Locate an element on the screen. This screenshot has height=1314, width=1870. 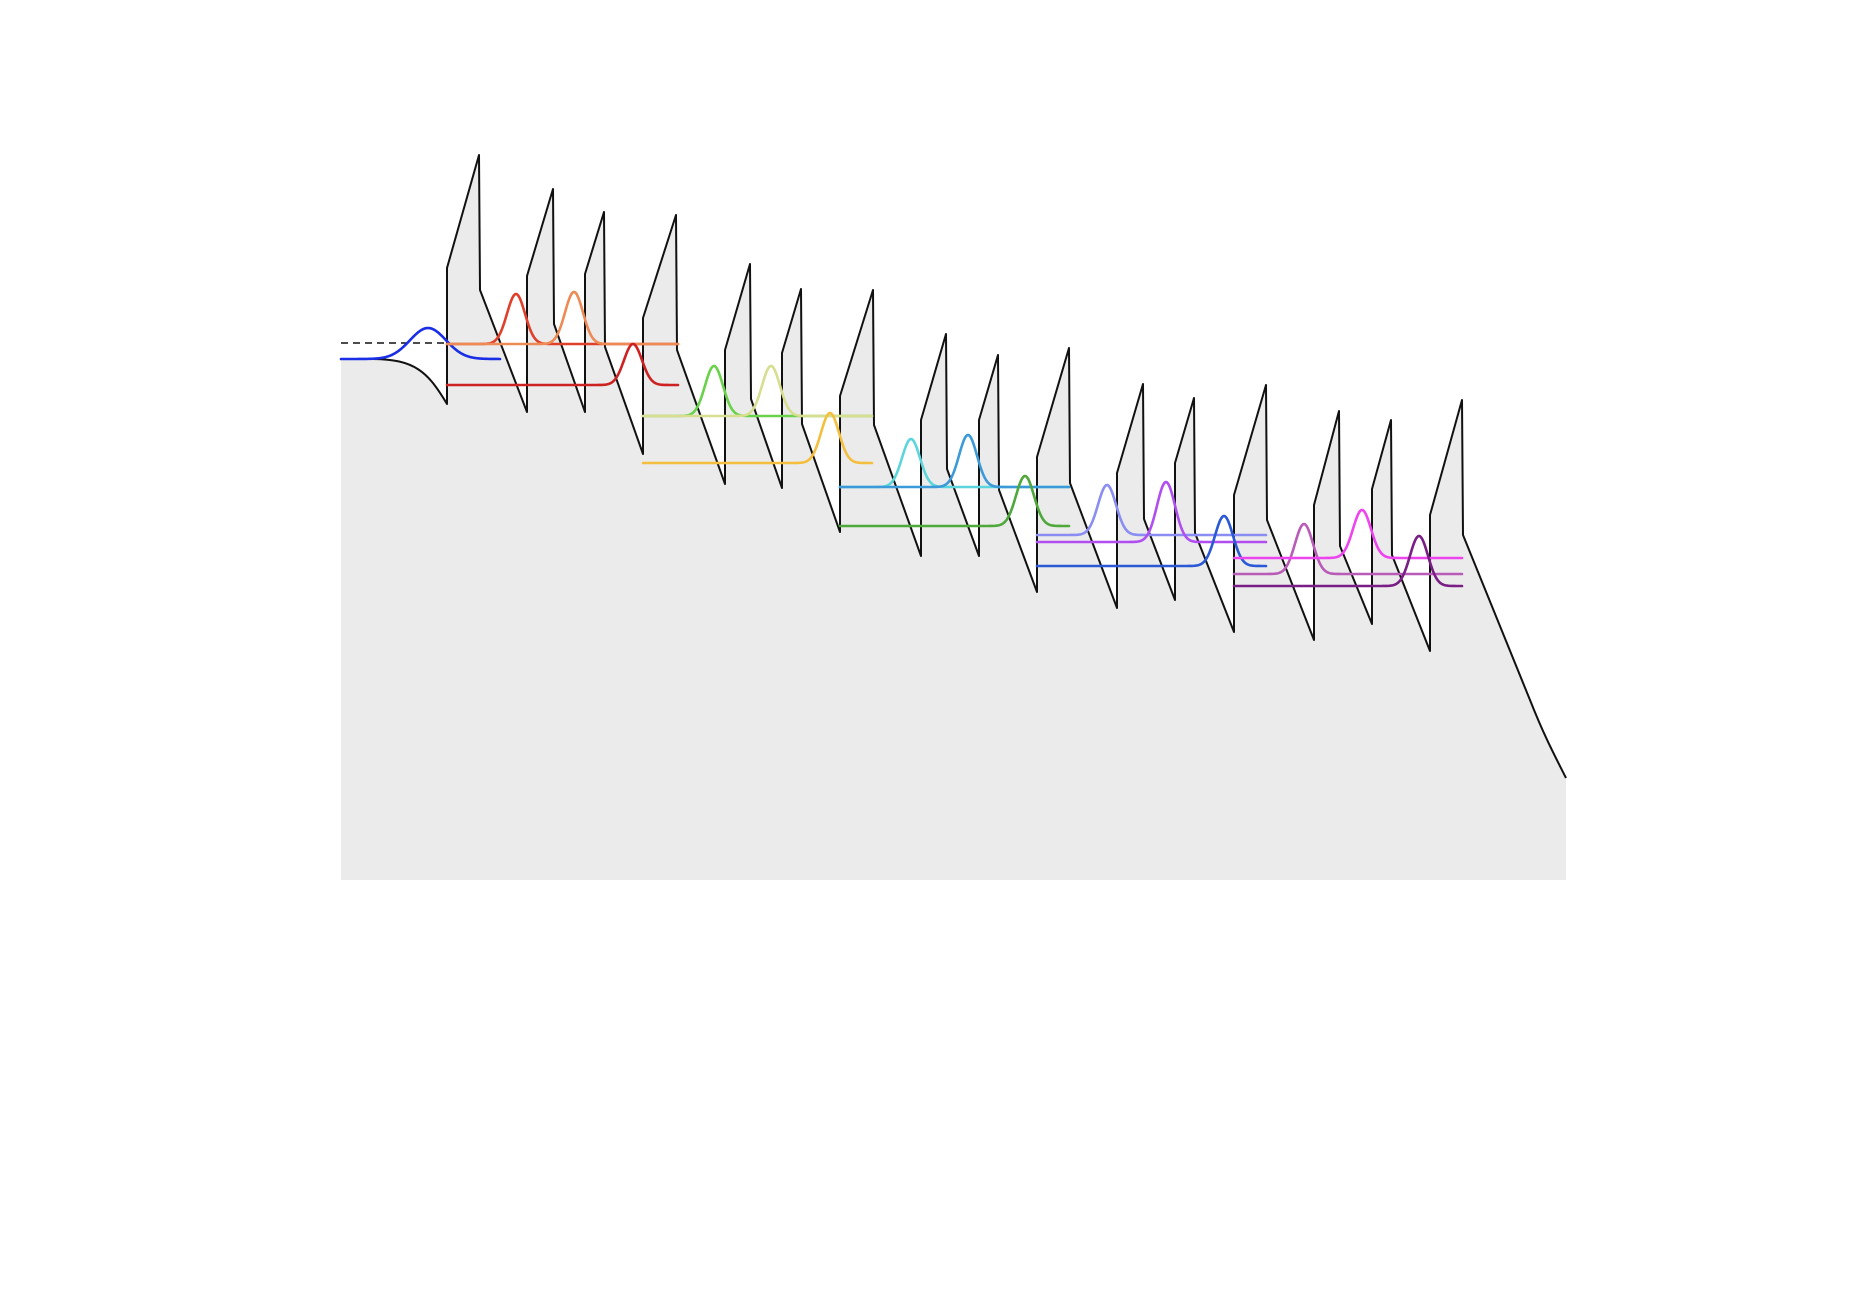
wavepacket-group is located at coordinates (901, 439).